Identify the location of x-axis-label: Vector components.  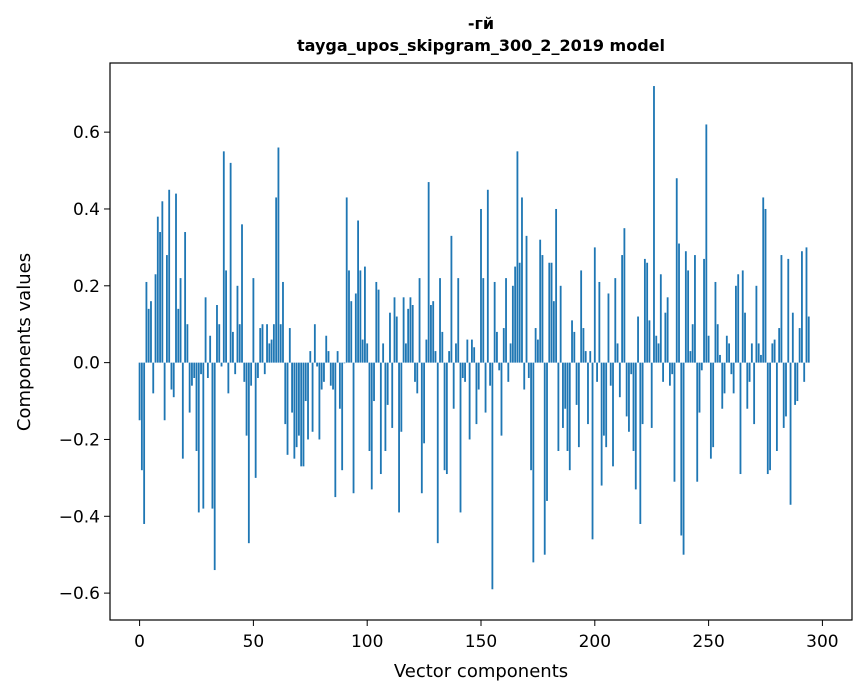
(481, 671).